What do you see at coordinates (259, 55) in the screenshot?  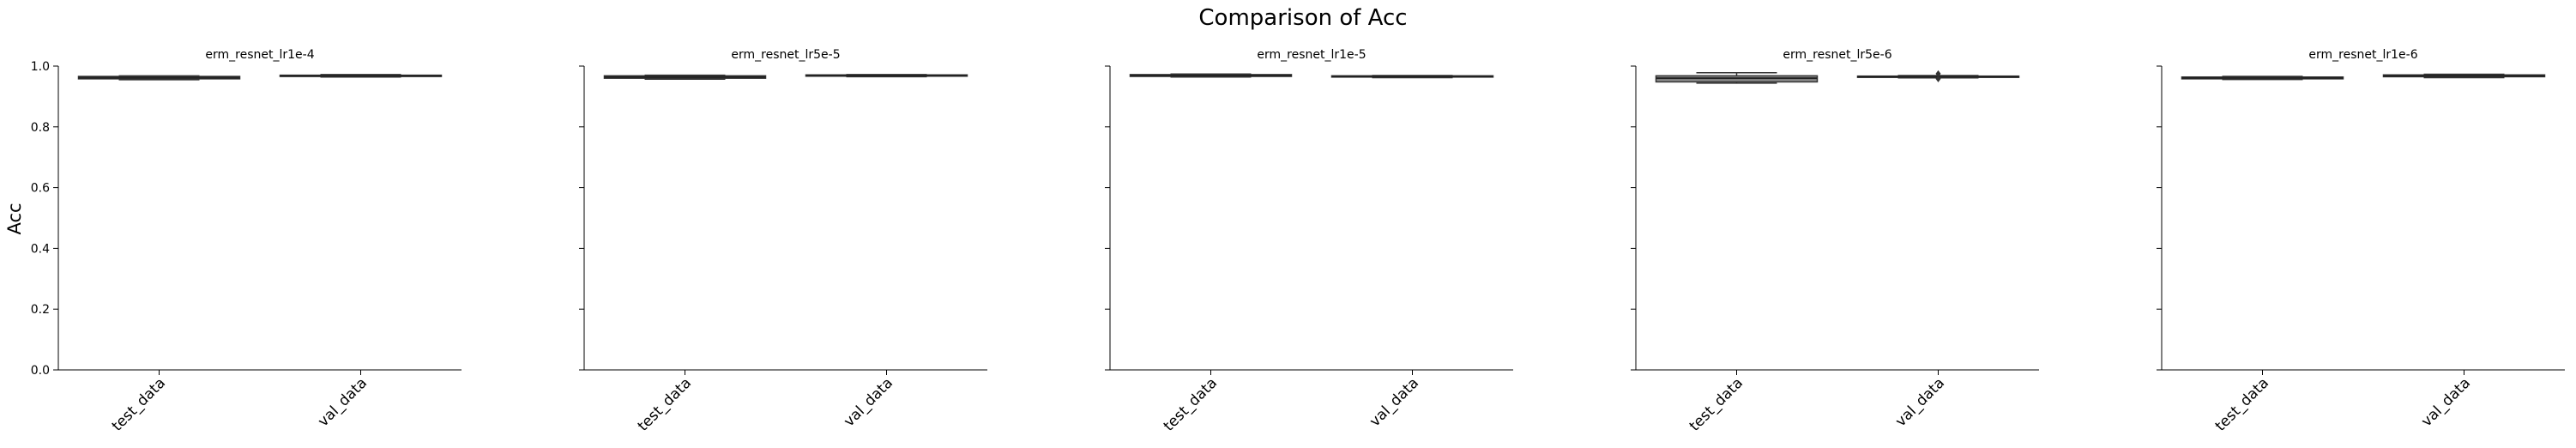 I see `panel-title: erm_resnet_lr1e-4` at bounding box center [259, 55].